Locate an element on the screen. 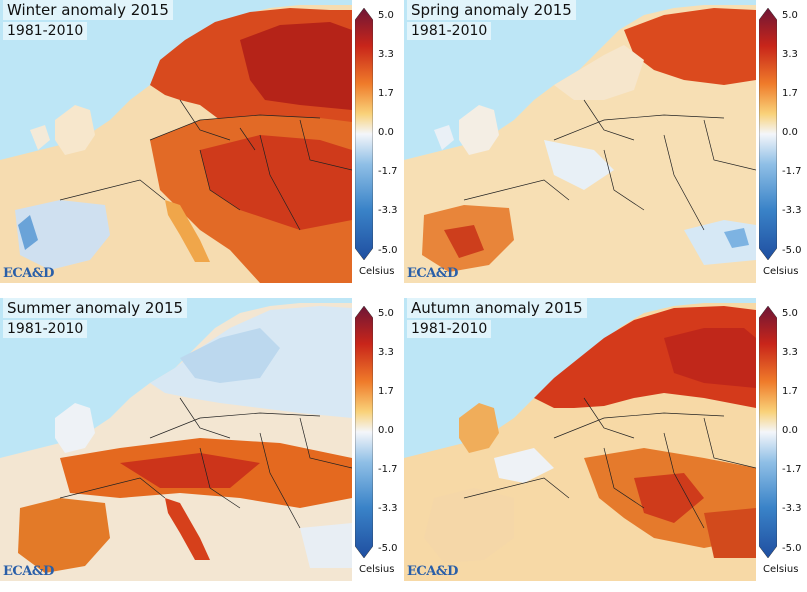 Image resolution: width=807 pixels, height=592 pixels. panel-title: Autumn anomaly 2015 is located at coordinates (497, 308).